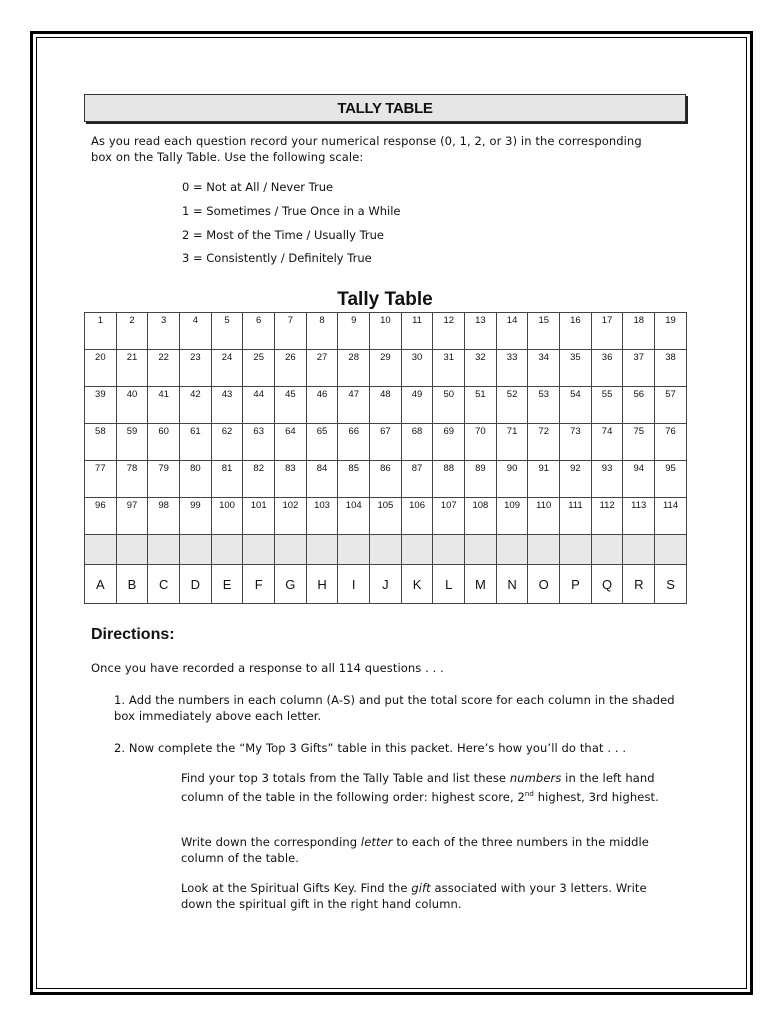 This screenshot has height=1024, width=770. What do you see at coordinates (639, 405) in the screenshot?
I see `tally-cell: 56` at bounding box center [639, 405].